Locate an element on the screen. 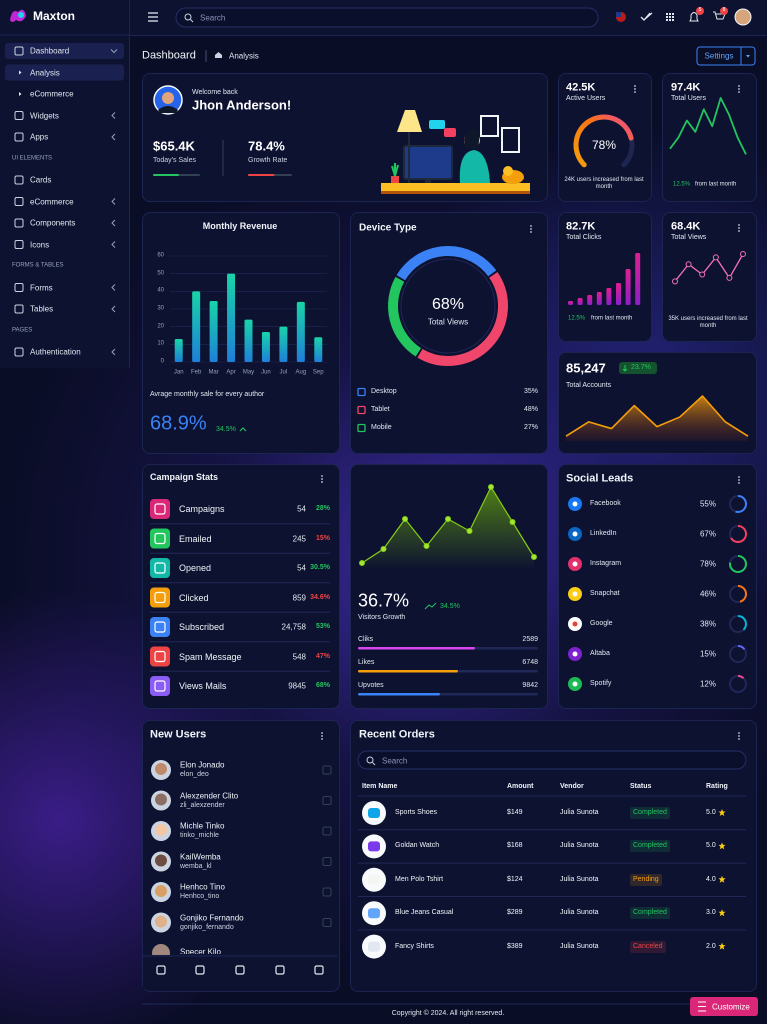 The width and height of the screenshot is (767, 1024). bar is located at coordinates (231, 317).